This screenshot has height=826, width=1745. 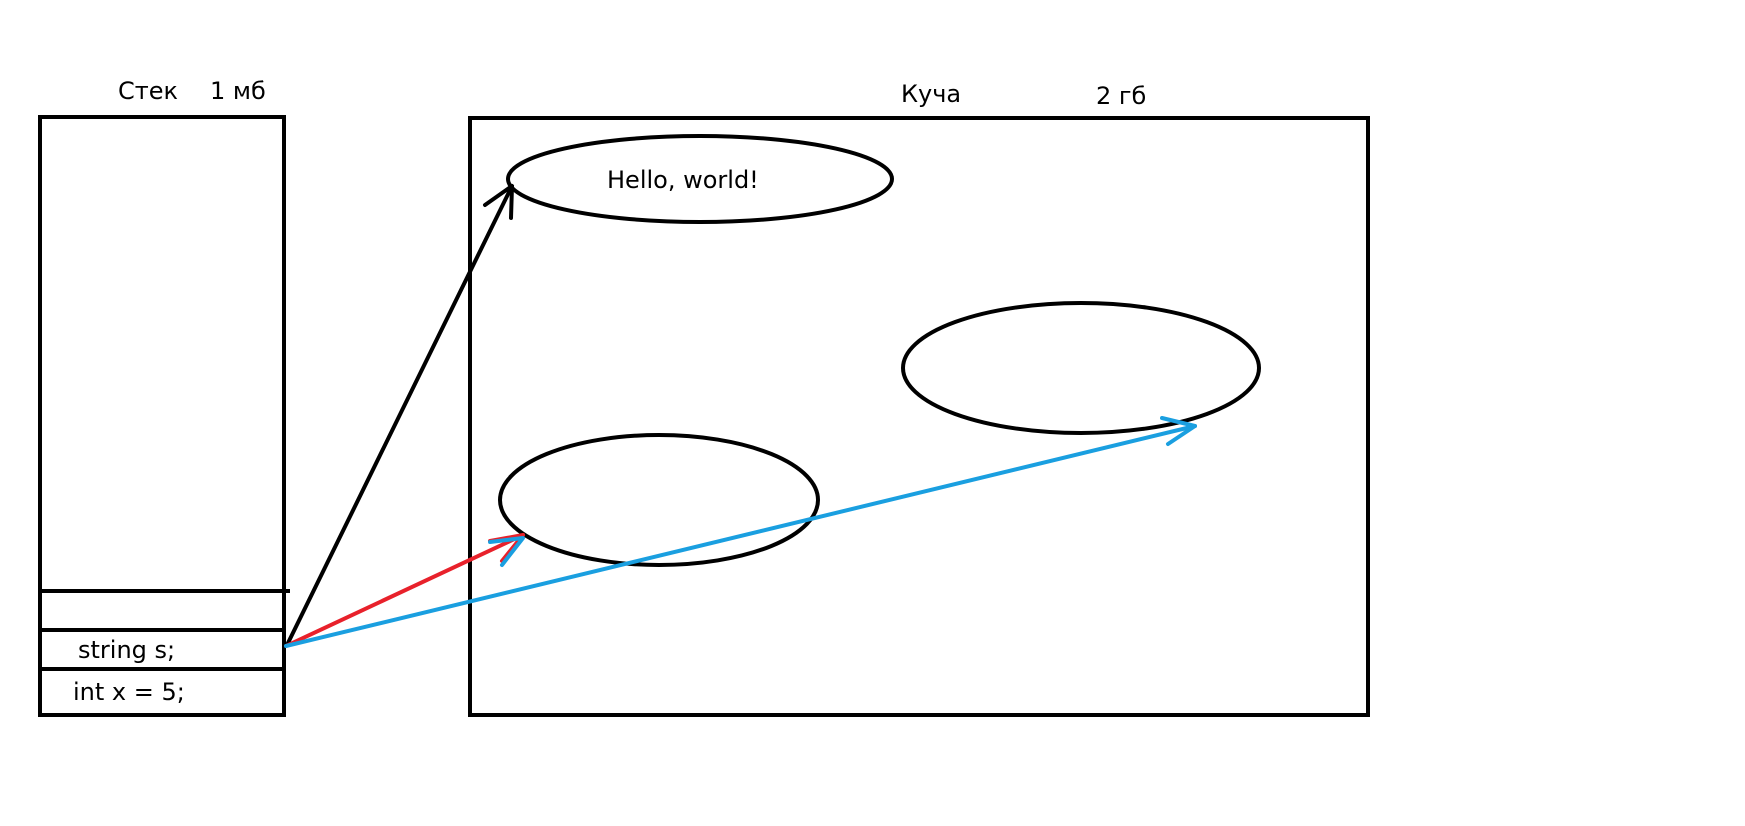 I want to click on black-reference-arrow, so click(x=400, y=414).